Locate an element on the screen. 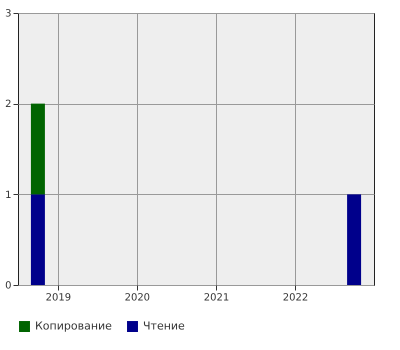  y-tick-label: 0 is located at coordinates (8, 286).